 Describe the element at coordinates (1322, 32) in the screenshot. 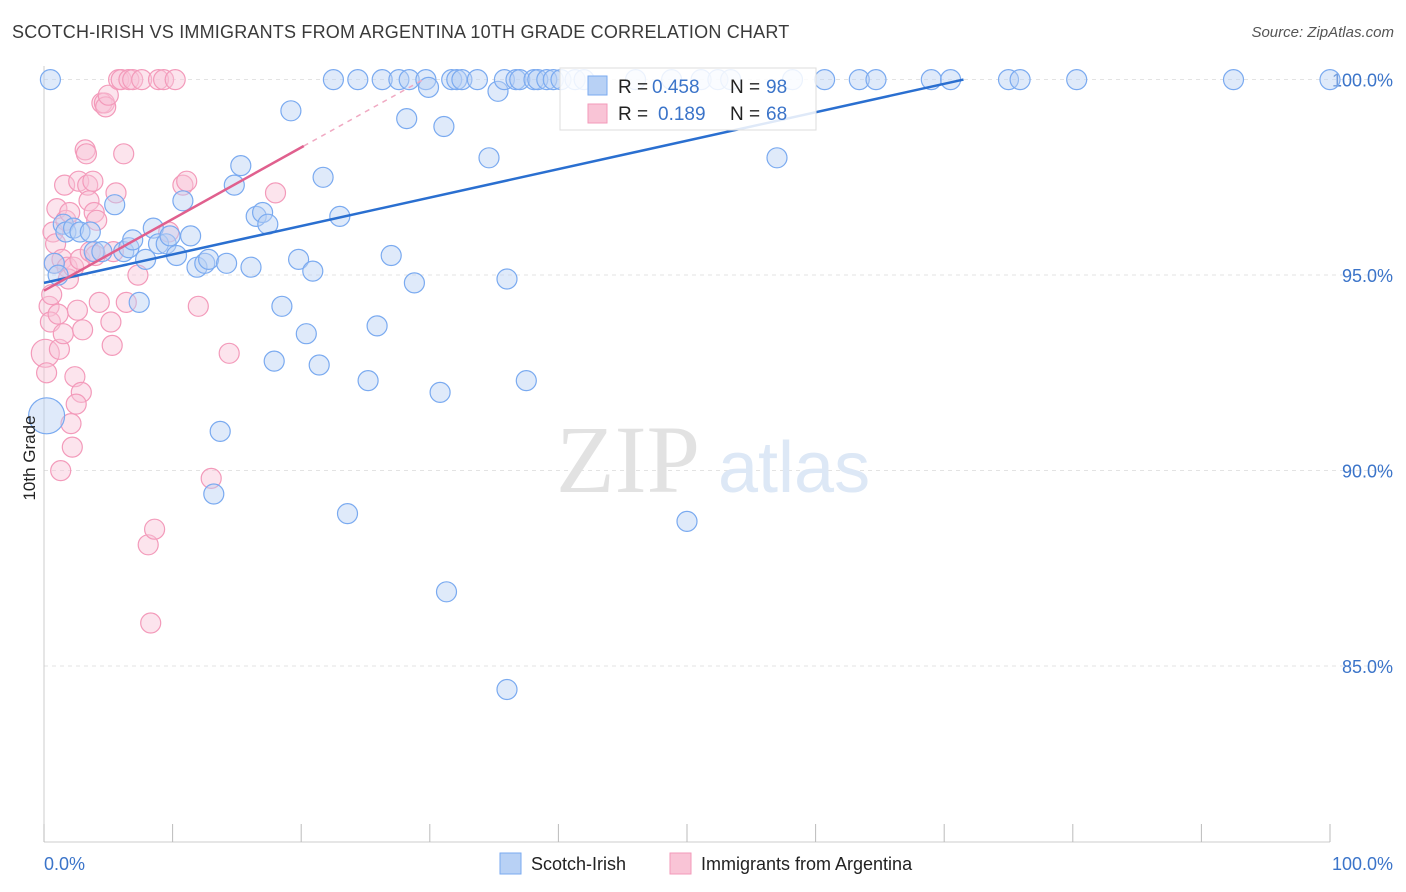

I see `chart-source: Source: ZipAtlas.com` at that location.